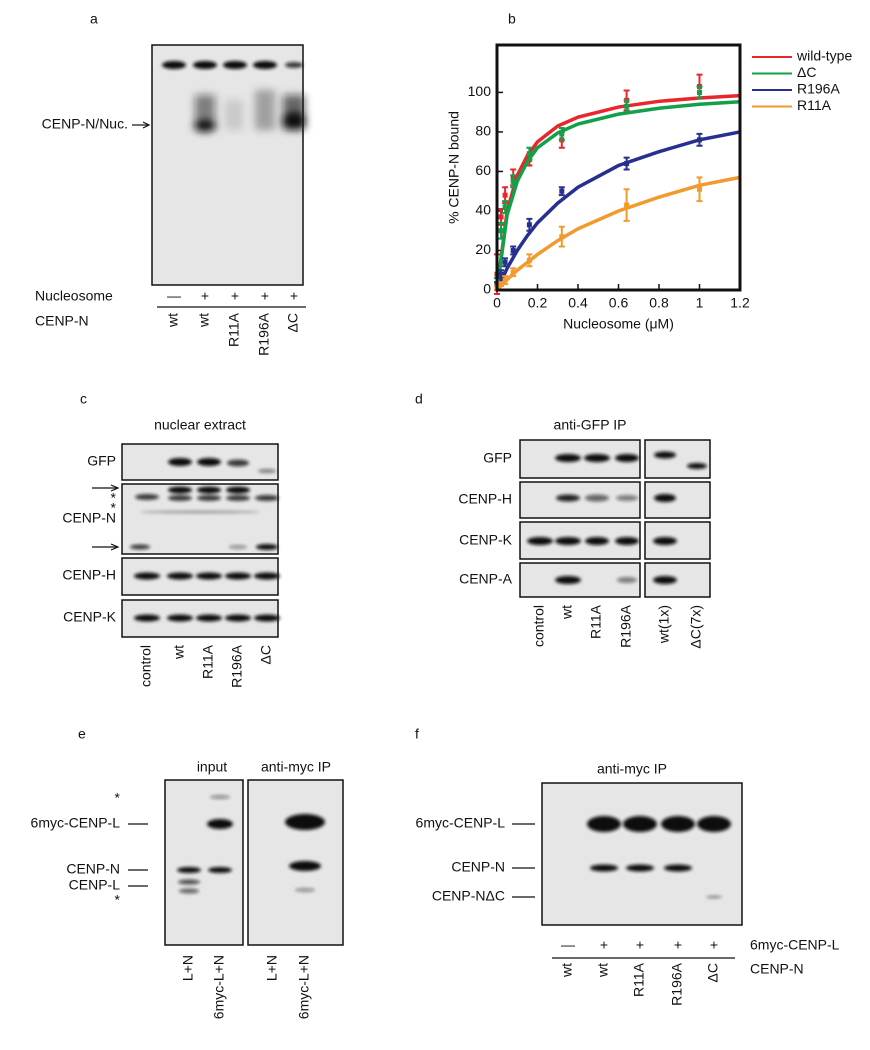  I want to click on x-tick-label: 0.8, so click(659, 303).